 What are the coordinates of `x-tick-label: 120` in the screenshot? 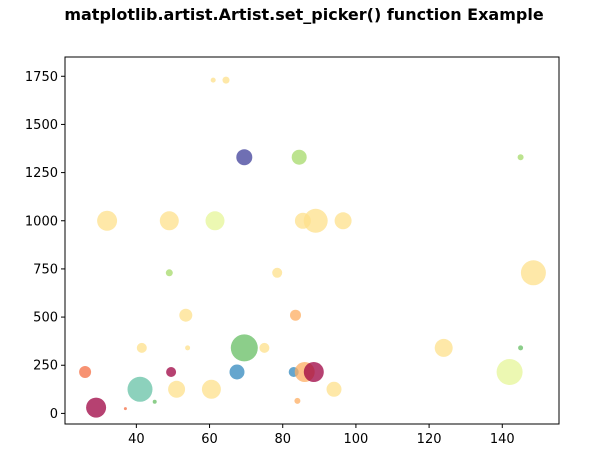 It's located at (429, 439).